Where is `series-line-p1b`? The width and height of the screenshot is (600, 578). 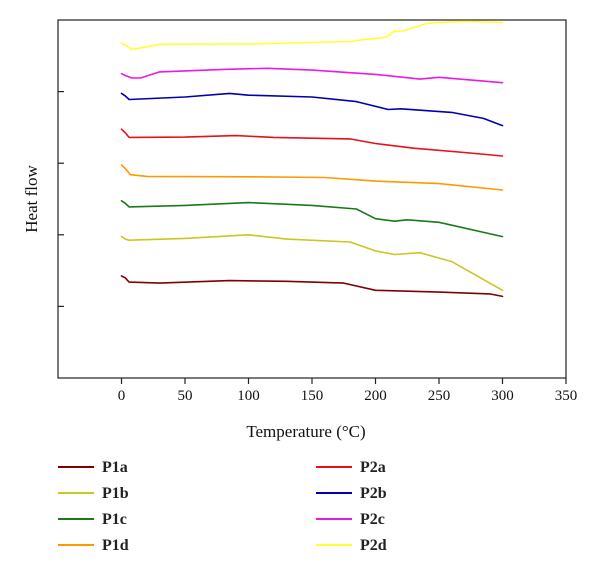 series-line-p1b is located at coordinates (312, 263).